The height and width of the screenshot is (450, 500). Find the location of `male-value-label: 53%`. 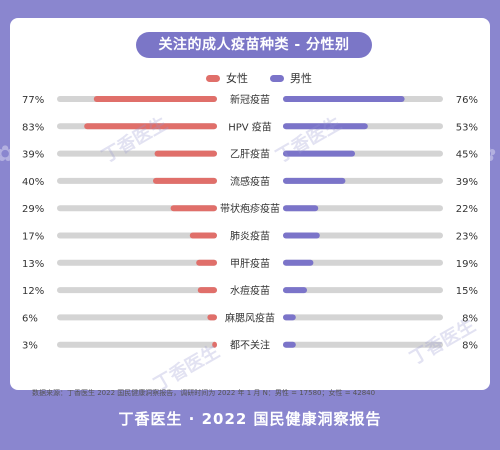

male-value-label: 53% is located at coordinates (467, 127).